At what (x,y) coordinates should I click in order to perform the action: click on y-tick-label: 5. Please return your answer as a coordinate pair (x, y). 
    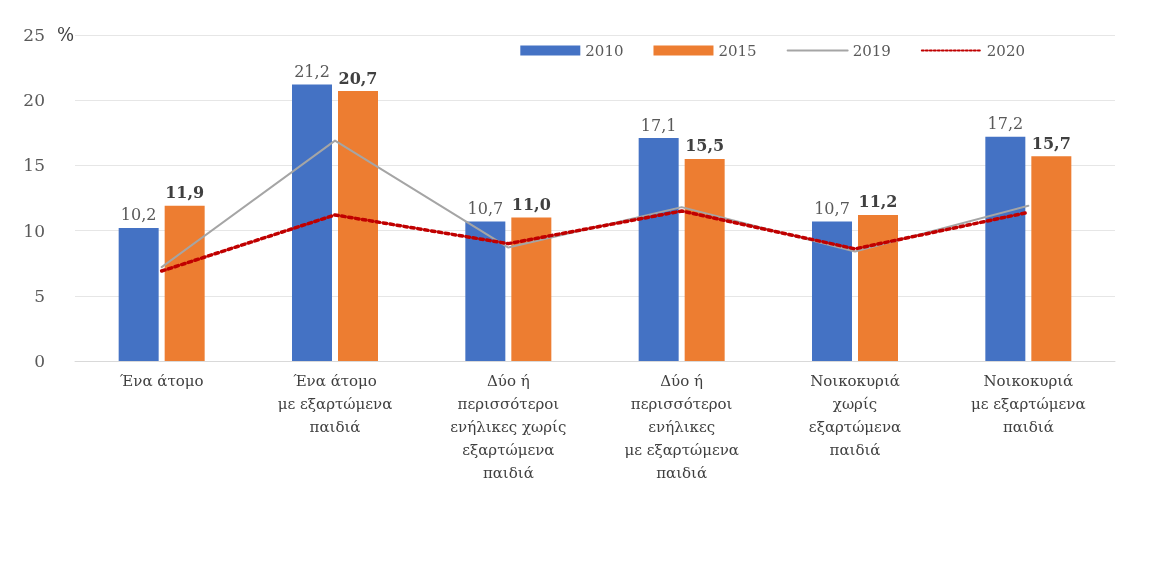
    Looking at the image, I should click on (39, 295).